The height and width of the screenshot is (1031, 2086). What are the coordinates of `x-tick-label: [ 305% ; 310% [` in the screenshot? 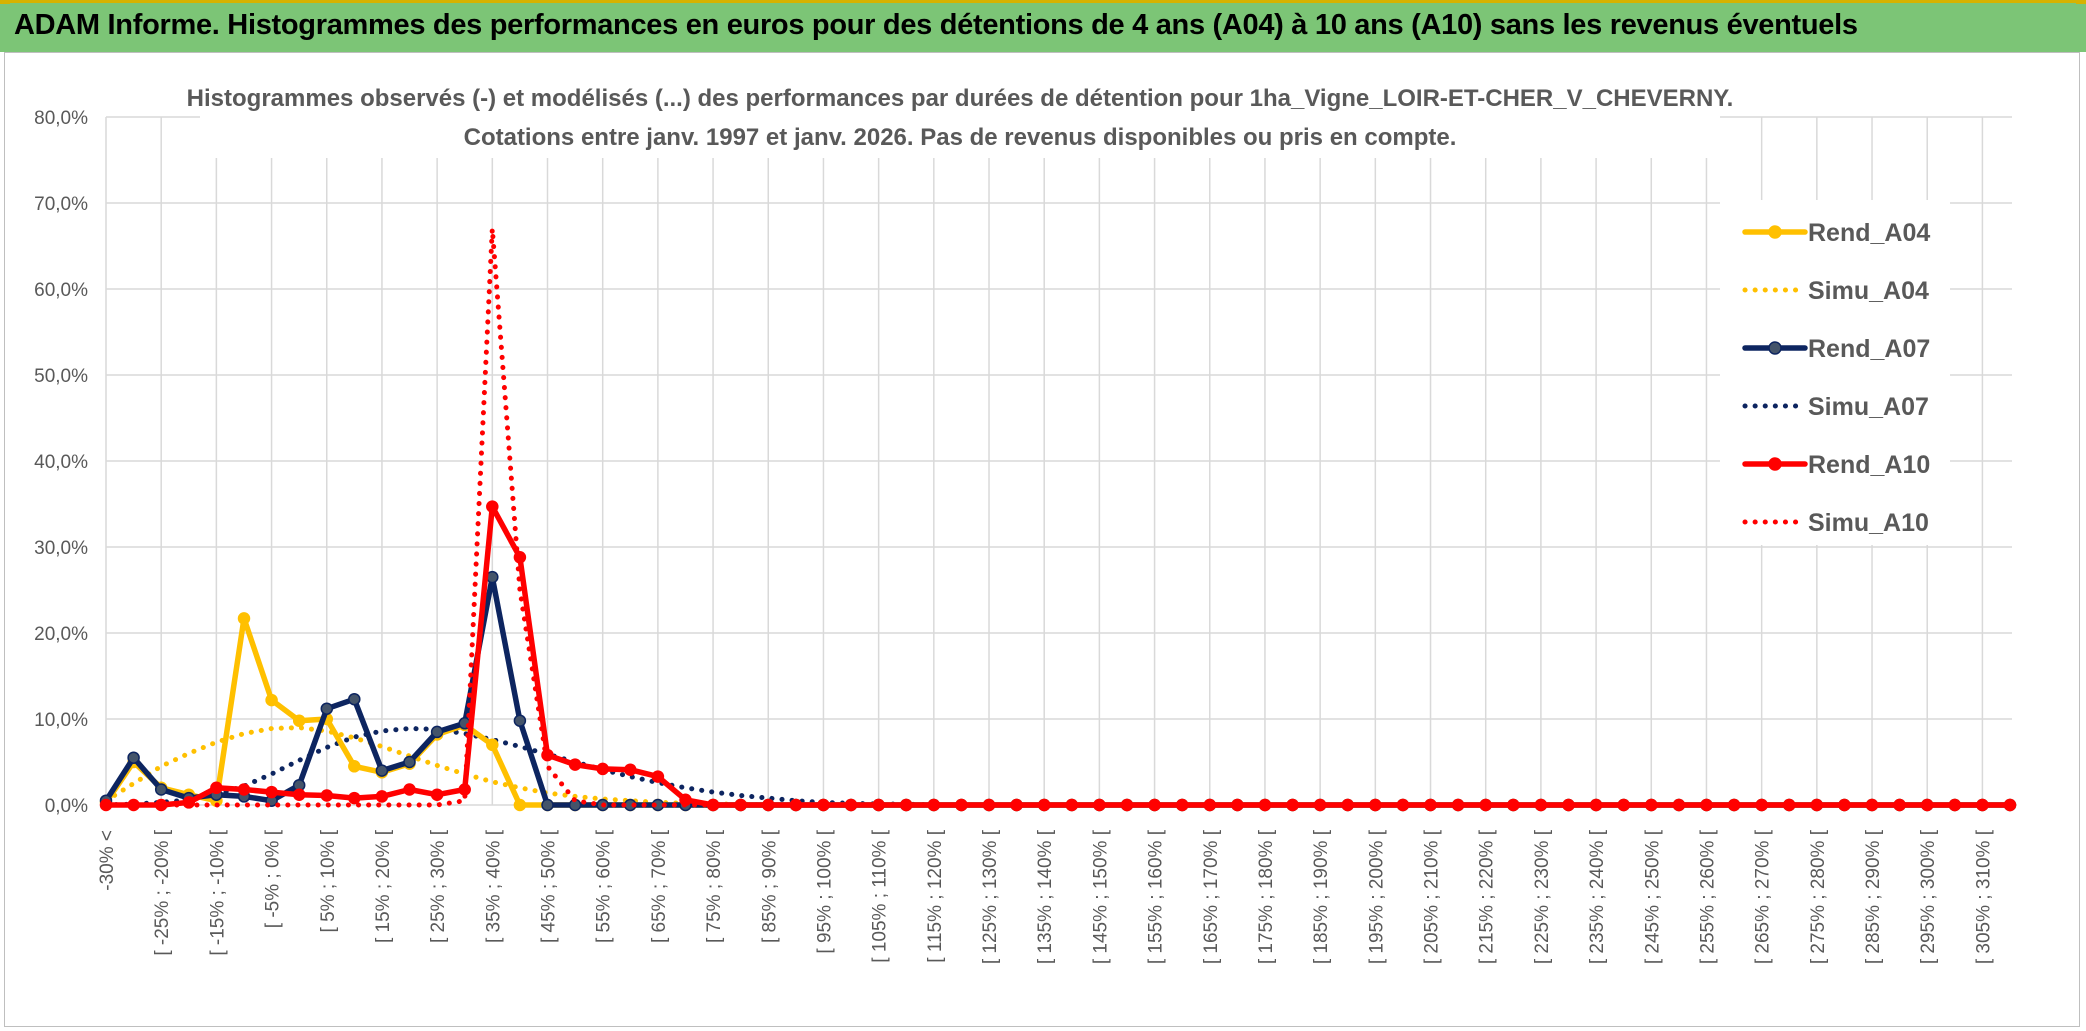 It's located at (1983, 896).